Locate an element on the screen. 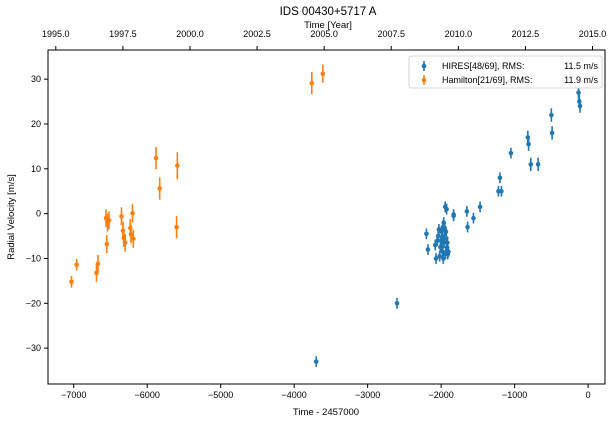 The width and height of the screenshot is (615, 425). x-tick-label: −5000 is located at coordinates (220, 395).